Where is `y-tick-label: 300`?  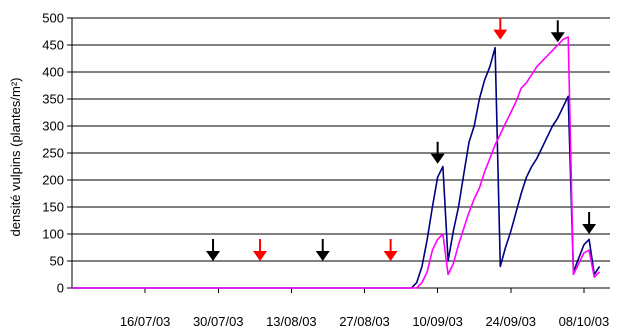
y-tick-label: 300 is located at coordinates (53, 126).